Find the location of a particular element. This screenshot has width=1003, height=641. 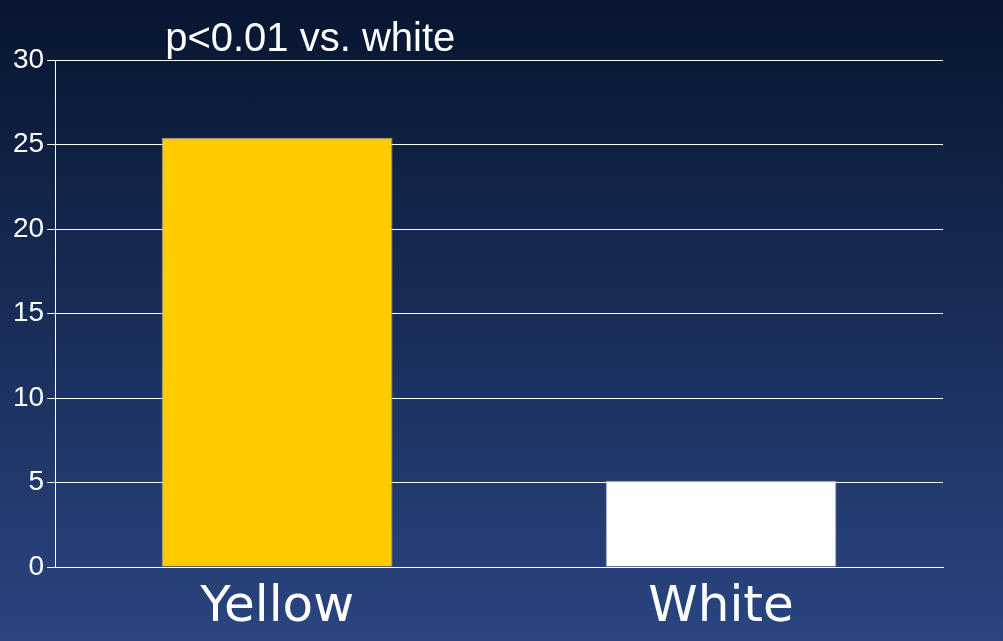

y-tick-label: 30 is located at coordinates (28, 58).